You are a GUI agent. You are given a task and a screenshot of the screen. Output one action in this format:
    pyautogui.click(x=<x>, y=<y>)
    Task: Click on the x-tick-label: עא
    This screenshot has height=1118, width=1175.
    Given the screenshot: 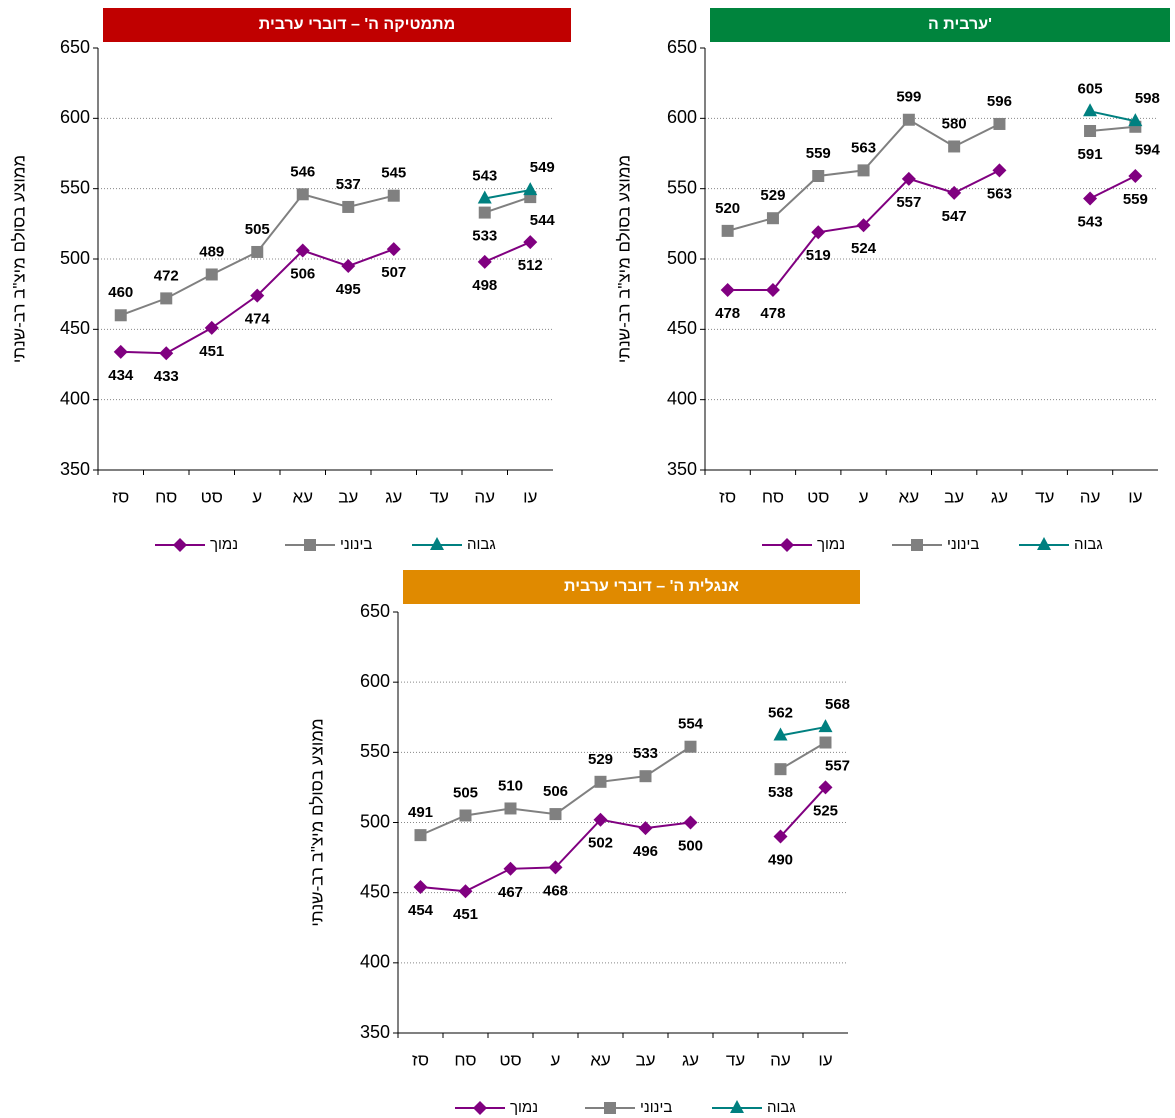 What is the action you would take?
    pyautogui.click(x=600, y=1059)
    